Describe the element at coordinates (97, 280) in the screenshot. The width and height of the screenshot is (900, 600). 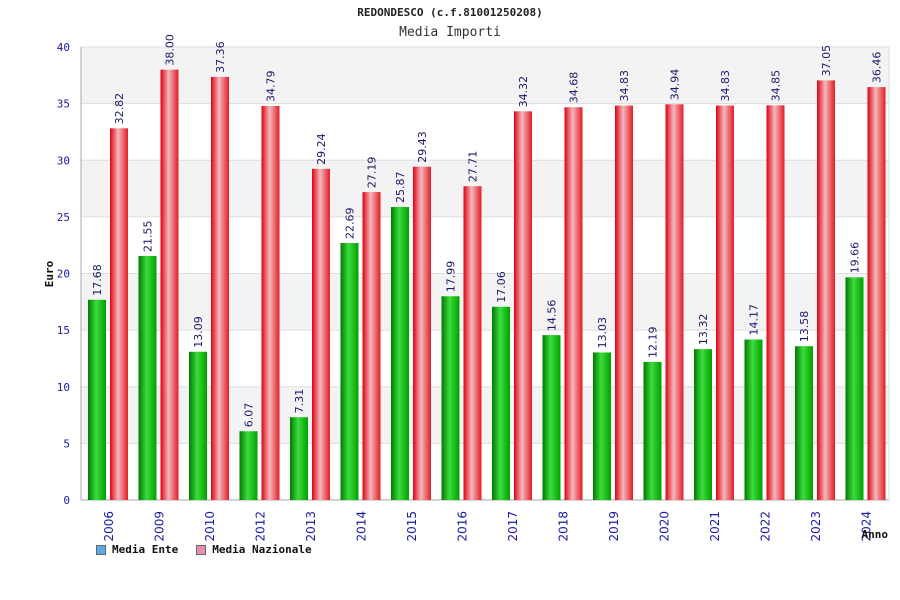
I see `data-label: 17.68` at that location.